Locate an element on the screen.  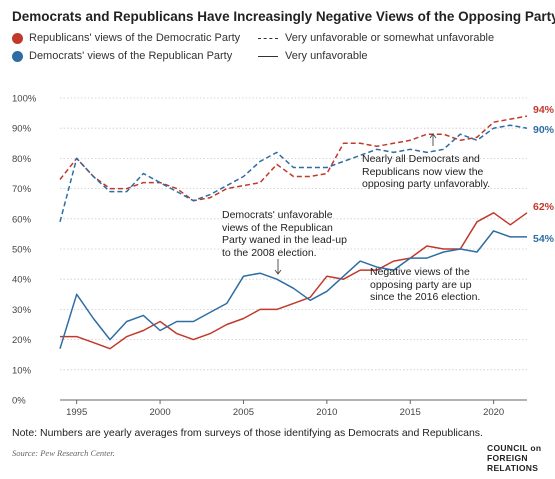
logo-line: RELATIONS is located at coordinates (513, 468).